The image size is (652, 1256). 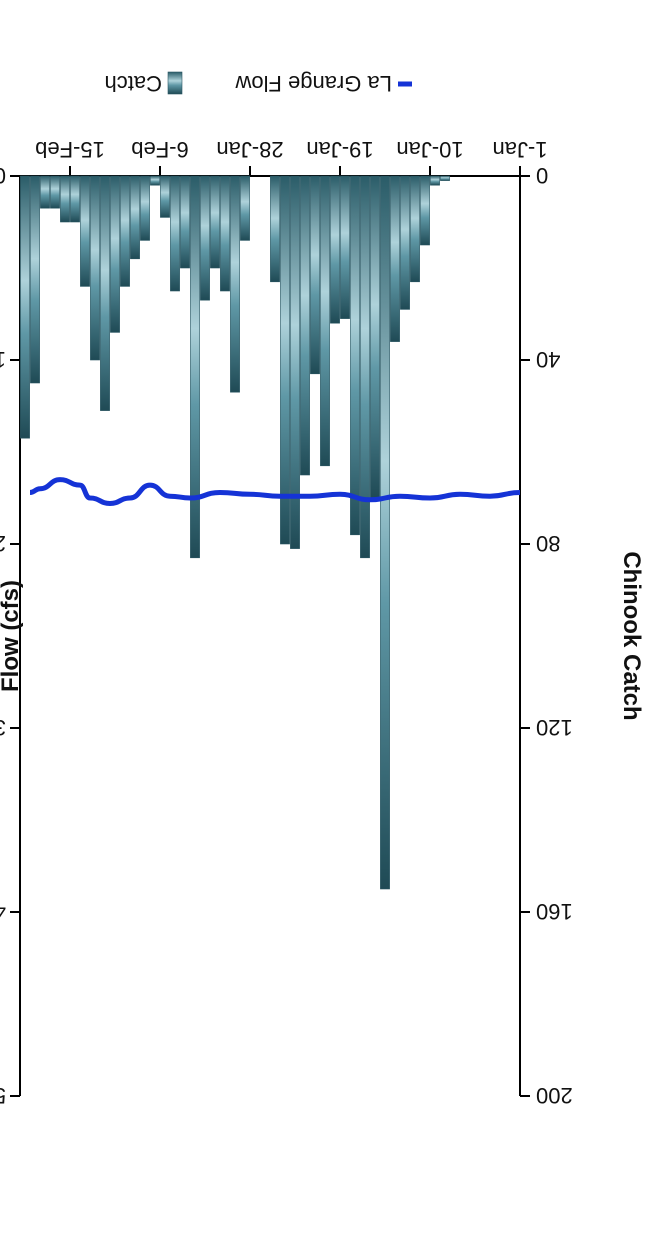 I want to click on catch-bar-10-Jan, so click(x=425, y=210).